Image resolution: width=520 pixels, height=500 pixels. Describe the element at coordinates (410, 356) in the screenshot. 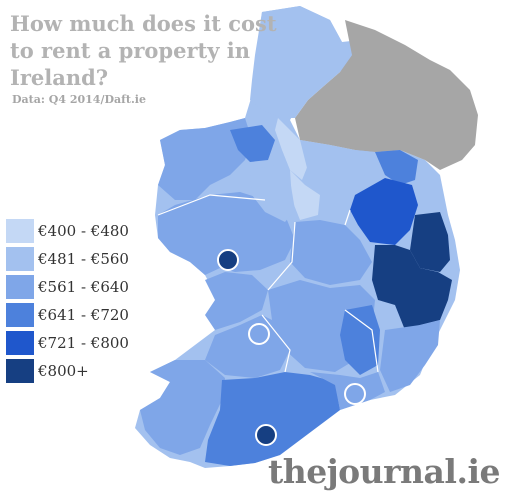

I see `region-wexford` at that location.